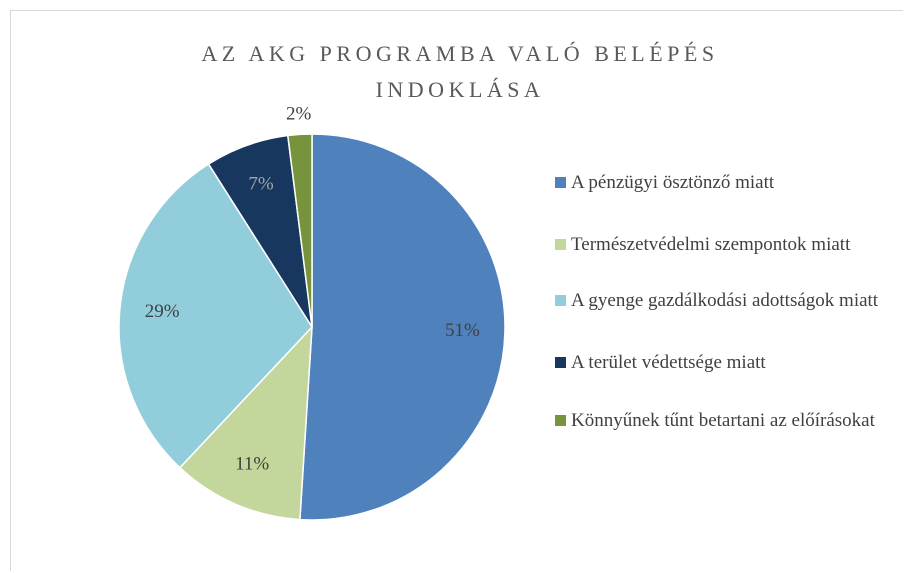 The width and height of the screenshot is (905, 573). What do you see at coordinates (252, 464) in the screenshot?
I see `data-label: 11%` at bounding box center [252, 464].